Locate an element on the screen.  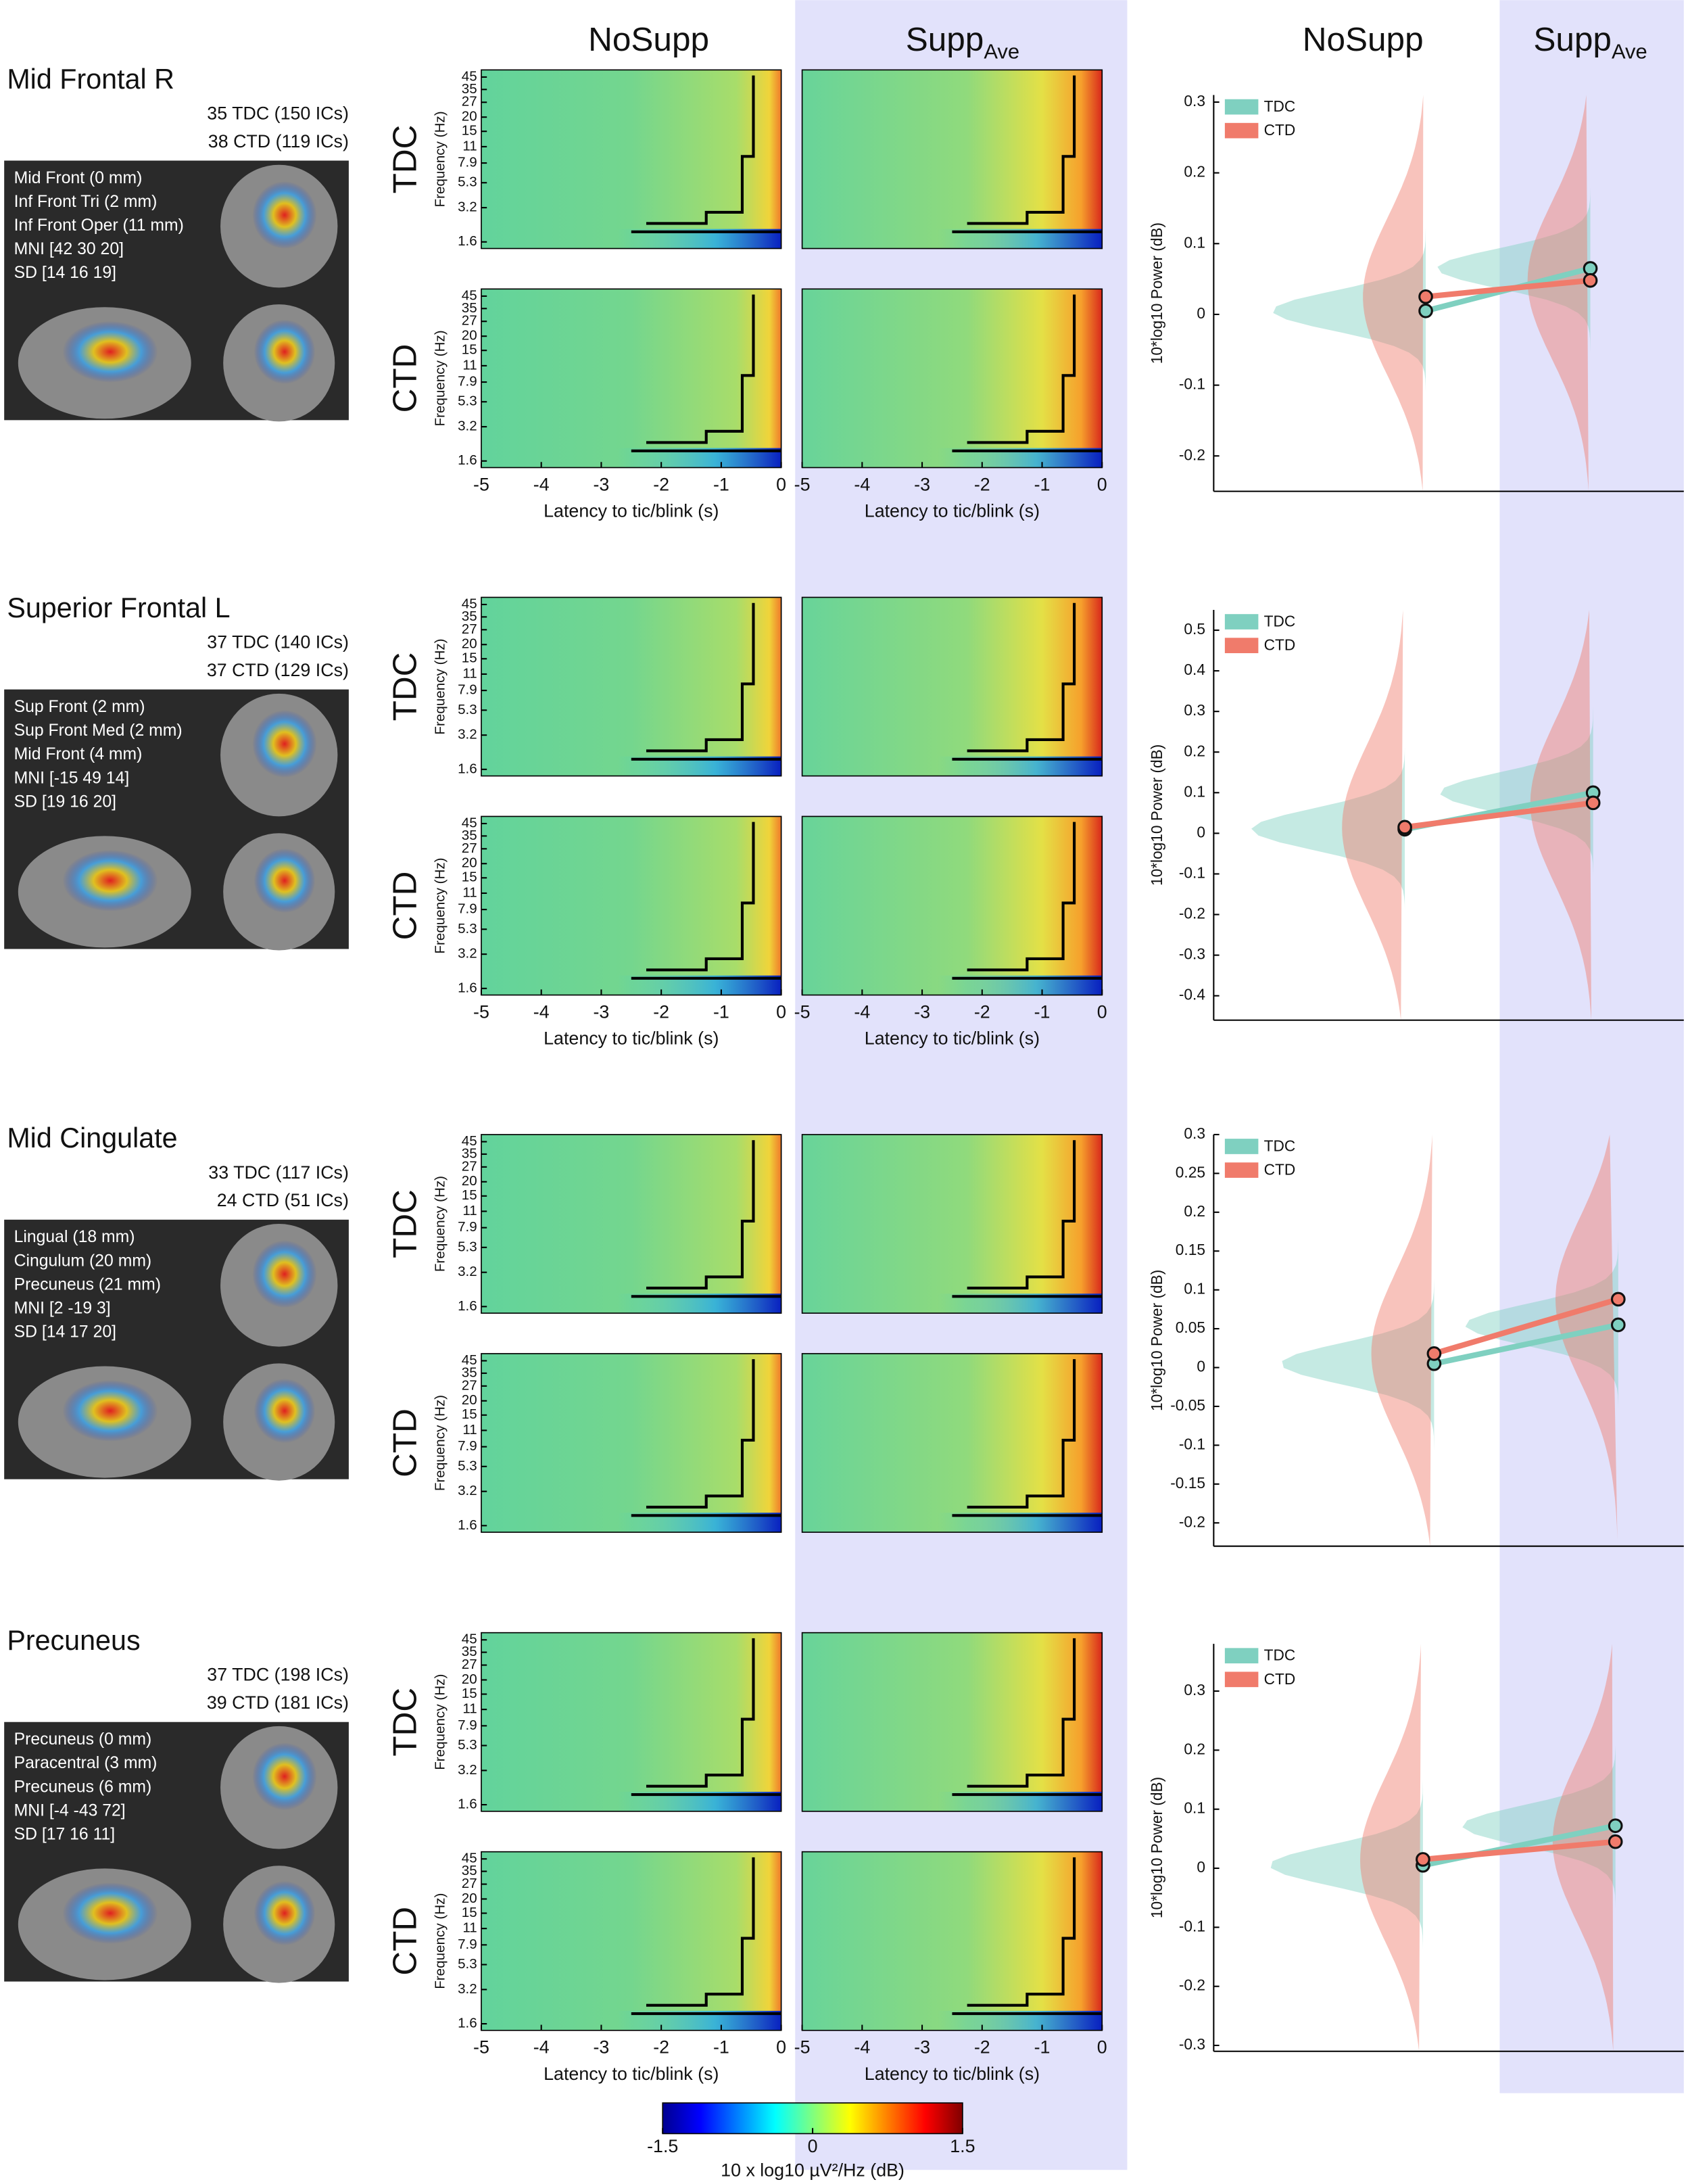
x-axis-label: Latency to tic/blink (s) is located at coordinates (952, 2074).